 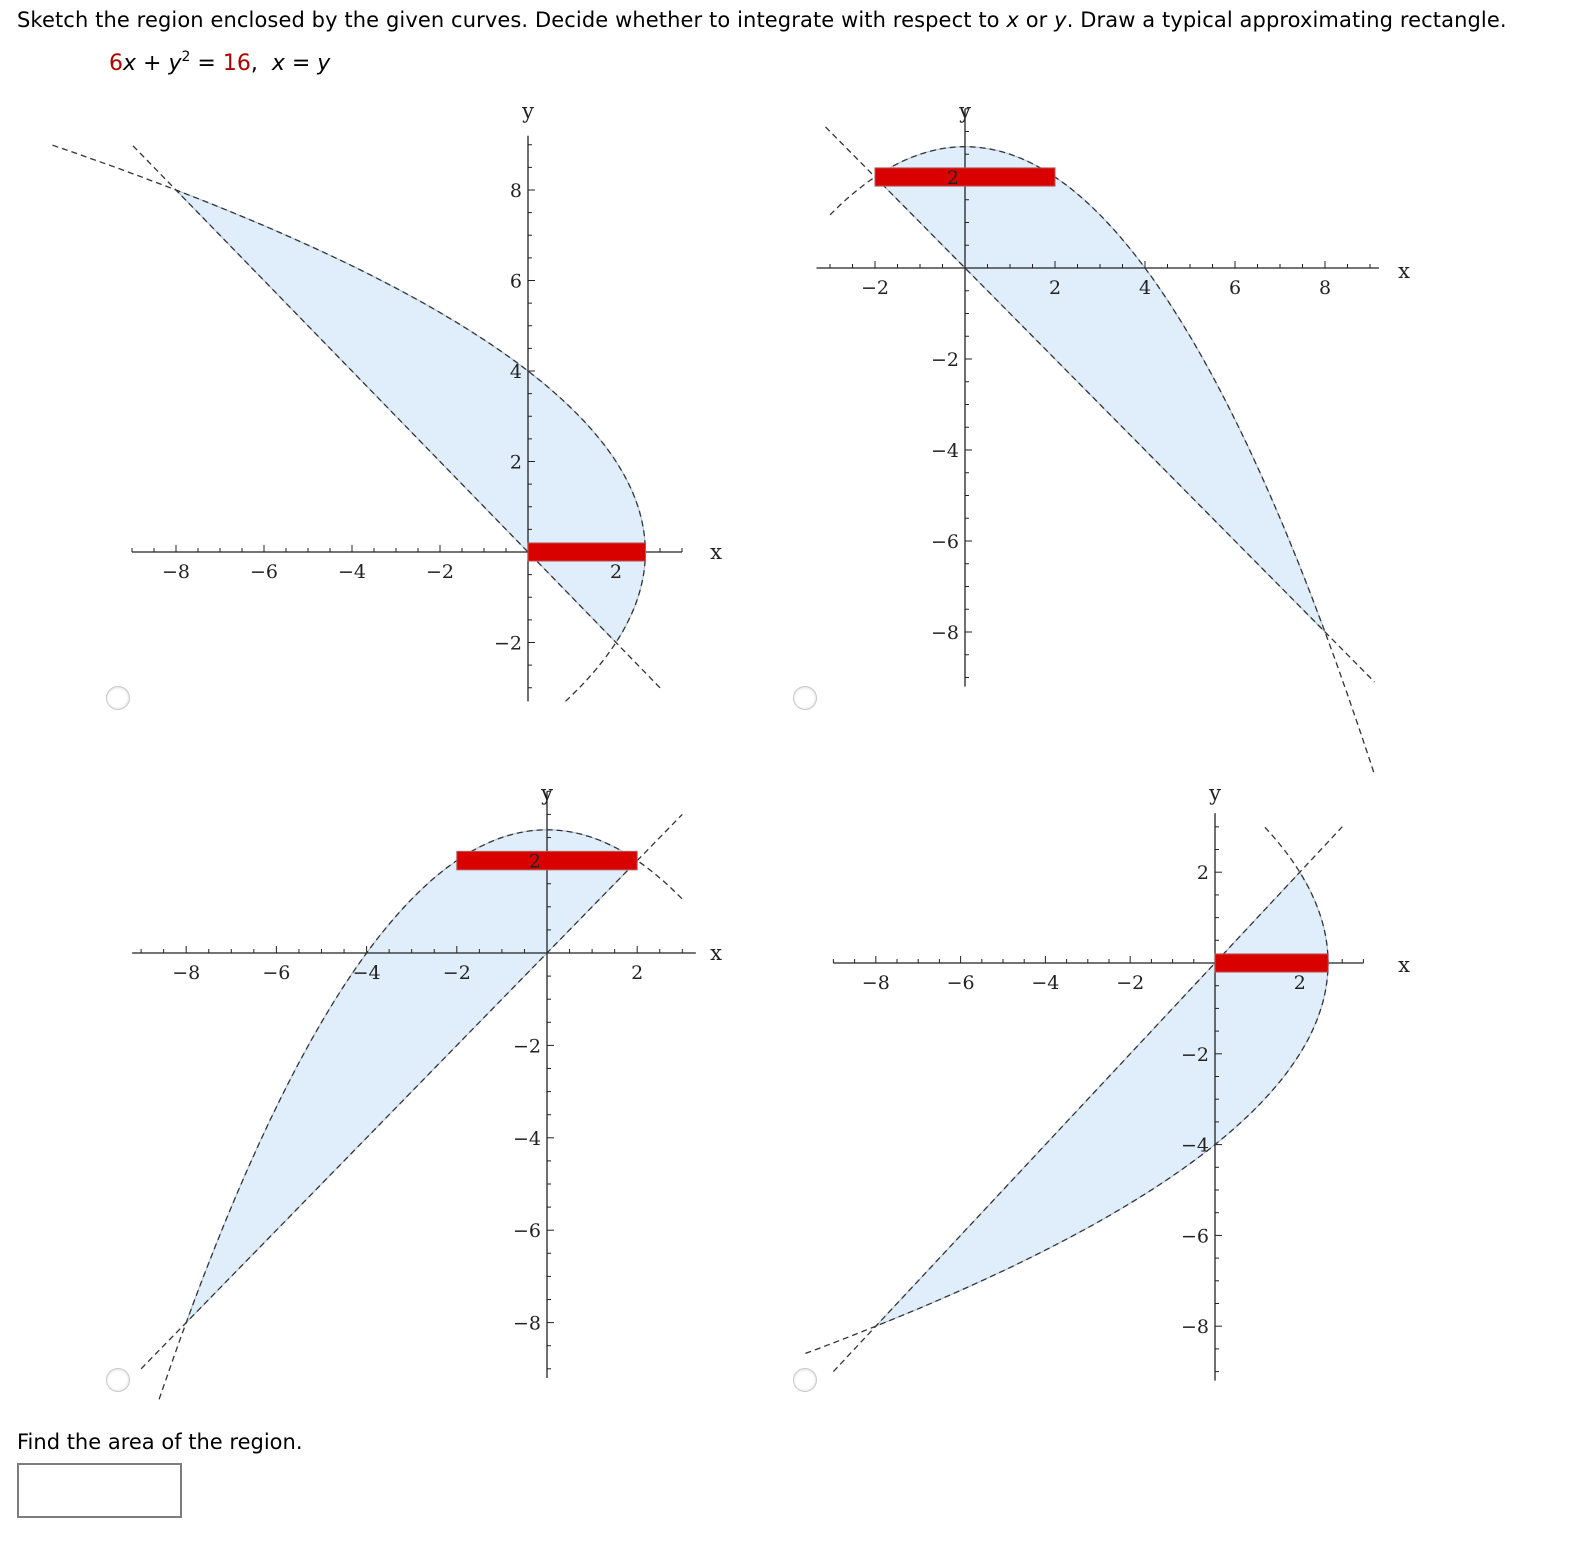 I want to click on y-tick-label: 8, so click(x=516, y=191).